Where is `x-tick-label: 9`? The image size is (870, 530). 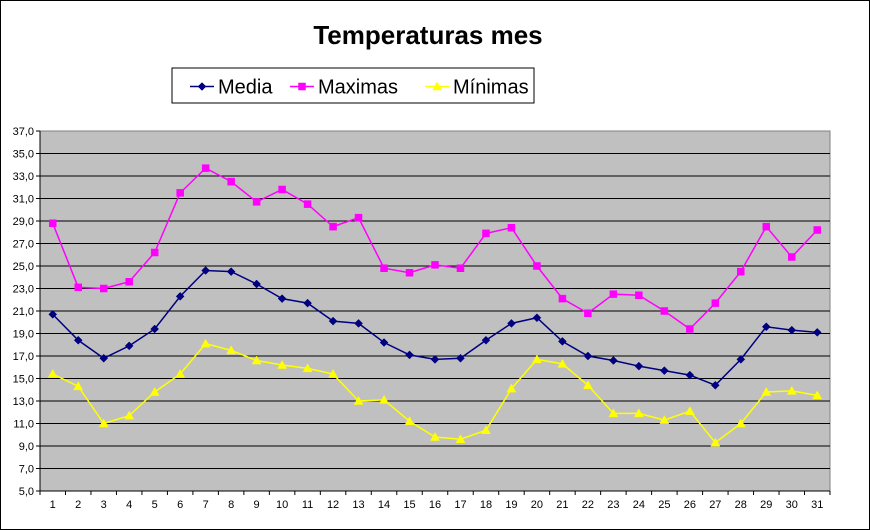 x-tick-label: 9 is located at coordinates (257, 505).